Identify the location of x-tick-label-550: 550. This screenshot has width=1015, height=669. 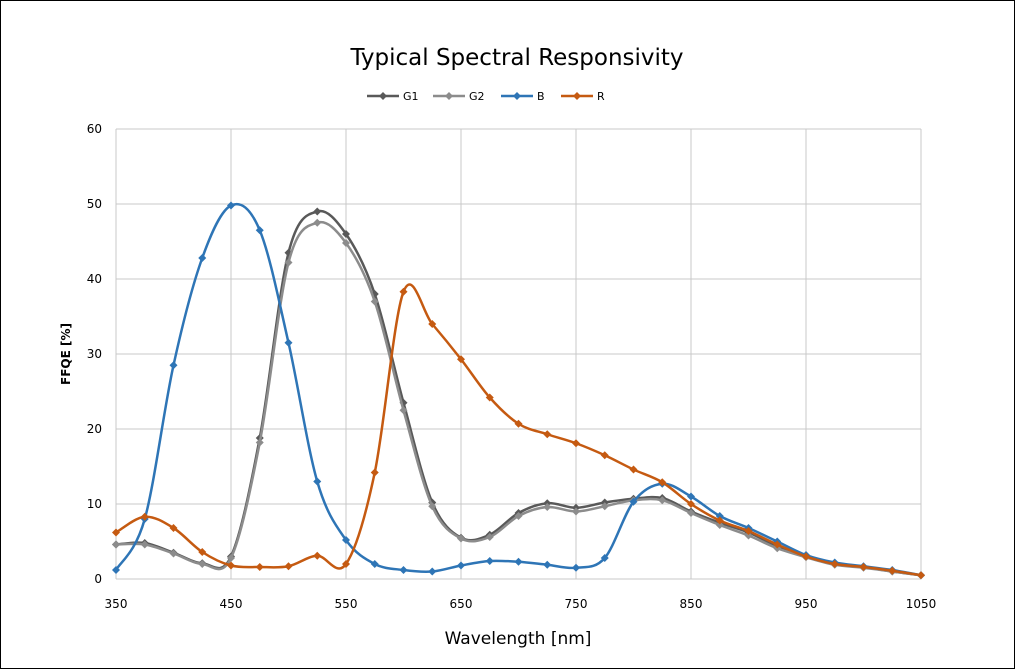
(346, 604).